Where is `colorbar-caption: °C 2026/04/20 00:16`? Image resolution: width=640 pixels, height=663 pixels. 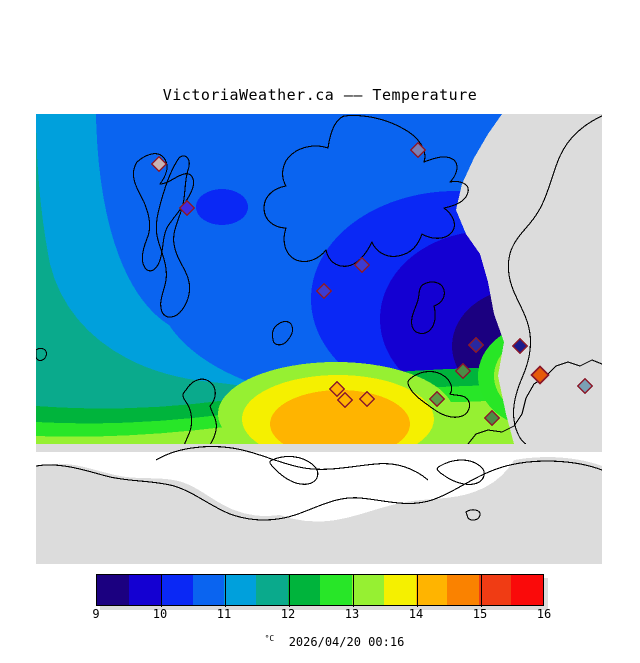
colorbar-caption: °C 2026/04/20 00:16 is located at coordinates (320, 641).